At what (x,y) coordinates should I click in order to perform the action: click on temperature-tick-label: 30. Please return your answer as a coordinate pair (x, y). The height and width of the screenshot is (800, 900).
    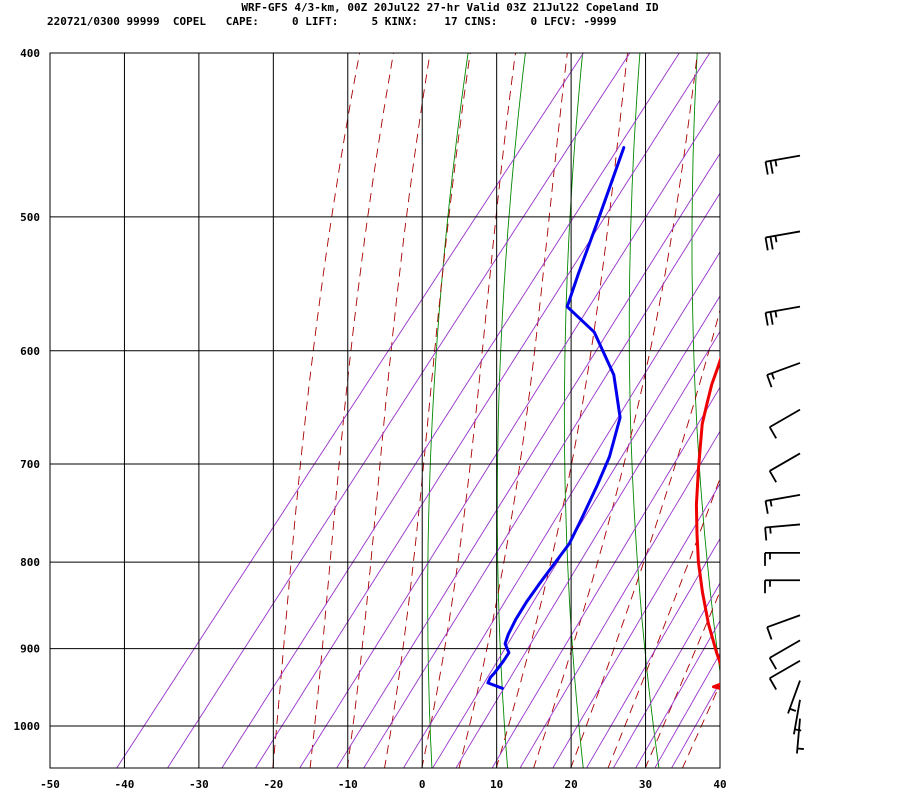
    Looking at the image, I should click on (645, 784).